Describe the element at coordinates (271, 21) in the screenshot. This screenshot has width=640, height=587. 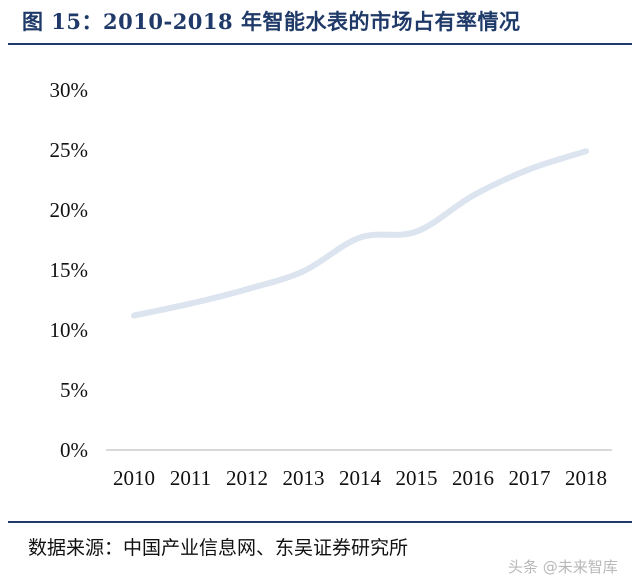
I see `chart-title: 图 15：2010-2018 年智能水表的市场占有率情况` at that location.